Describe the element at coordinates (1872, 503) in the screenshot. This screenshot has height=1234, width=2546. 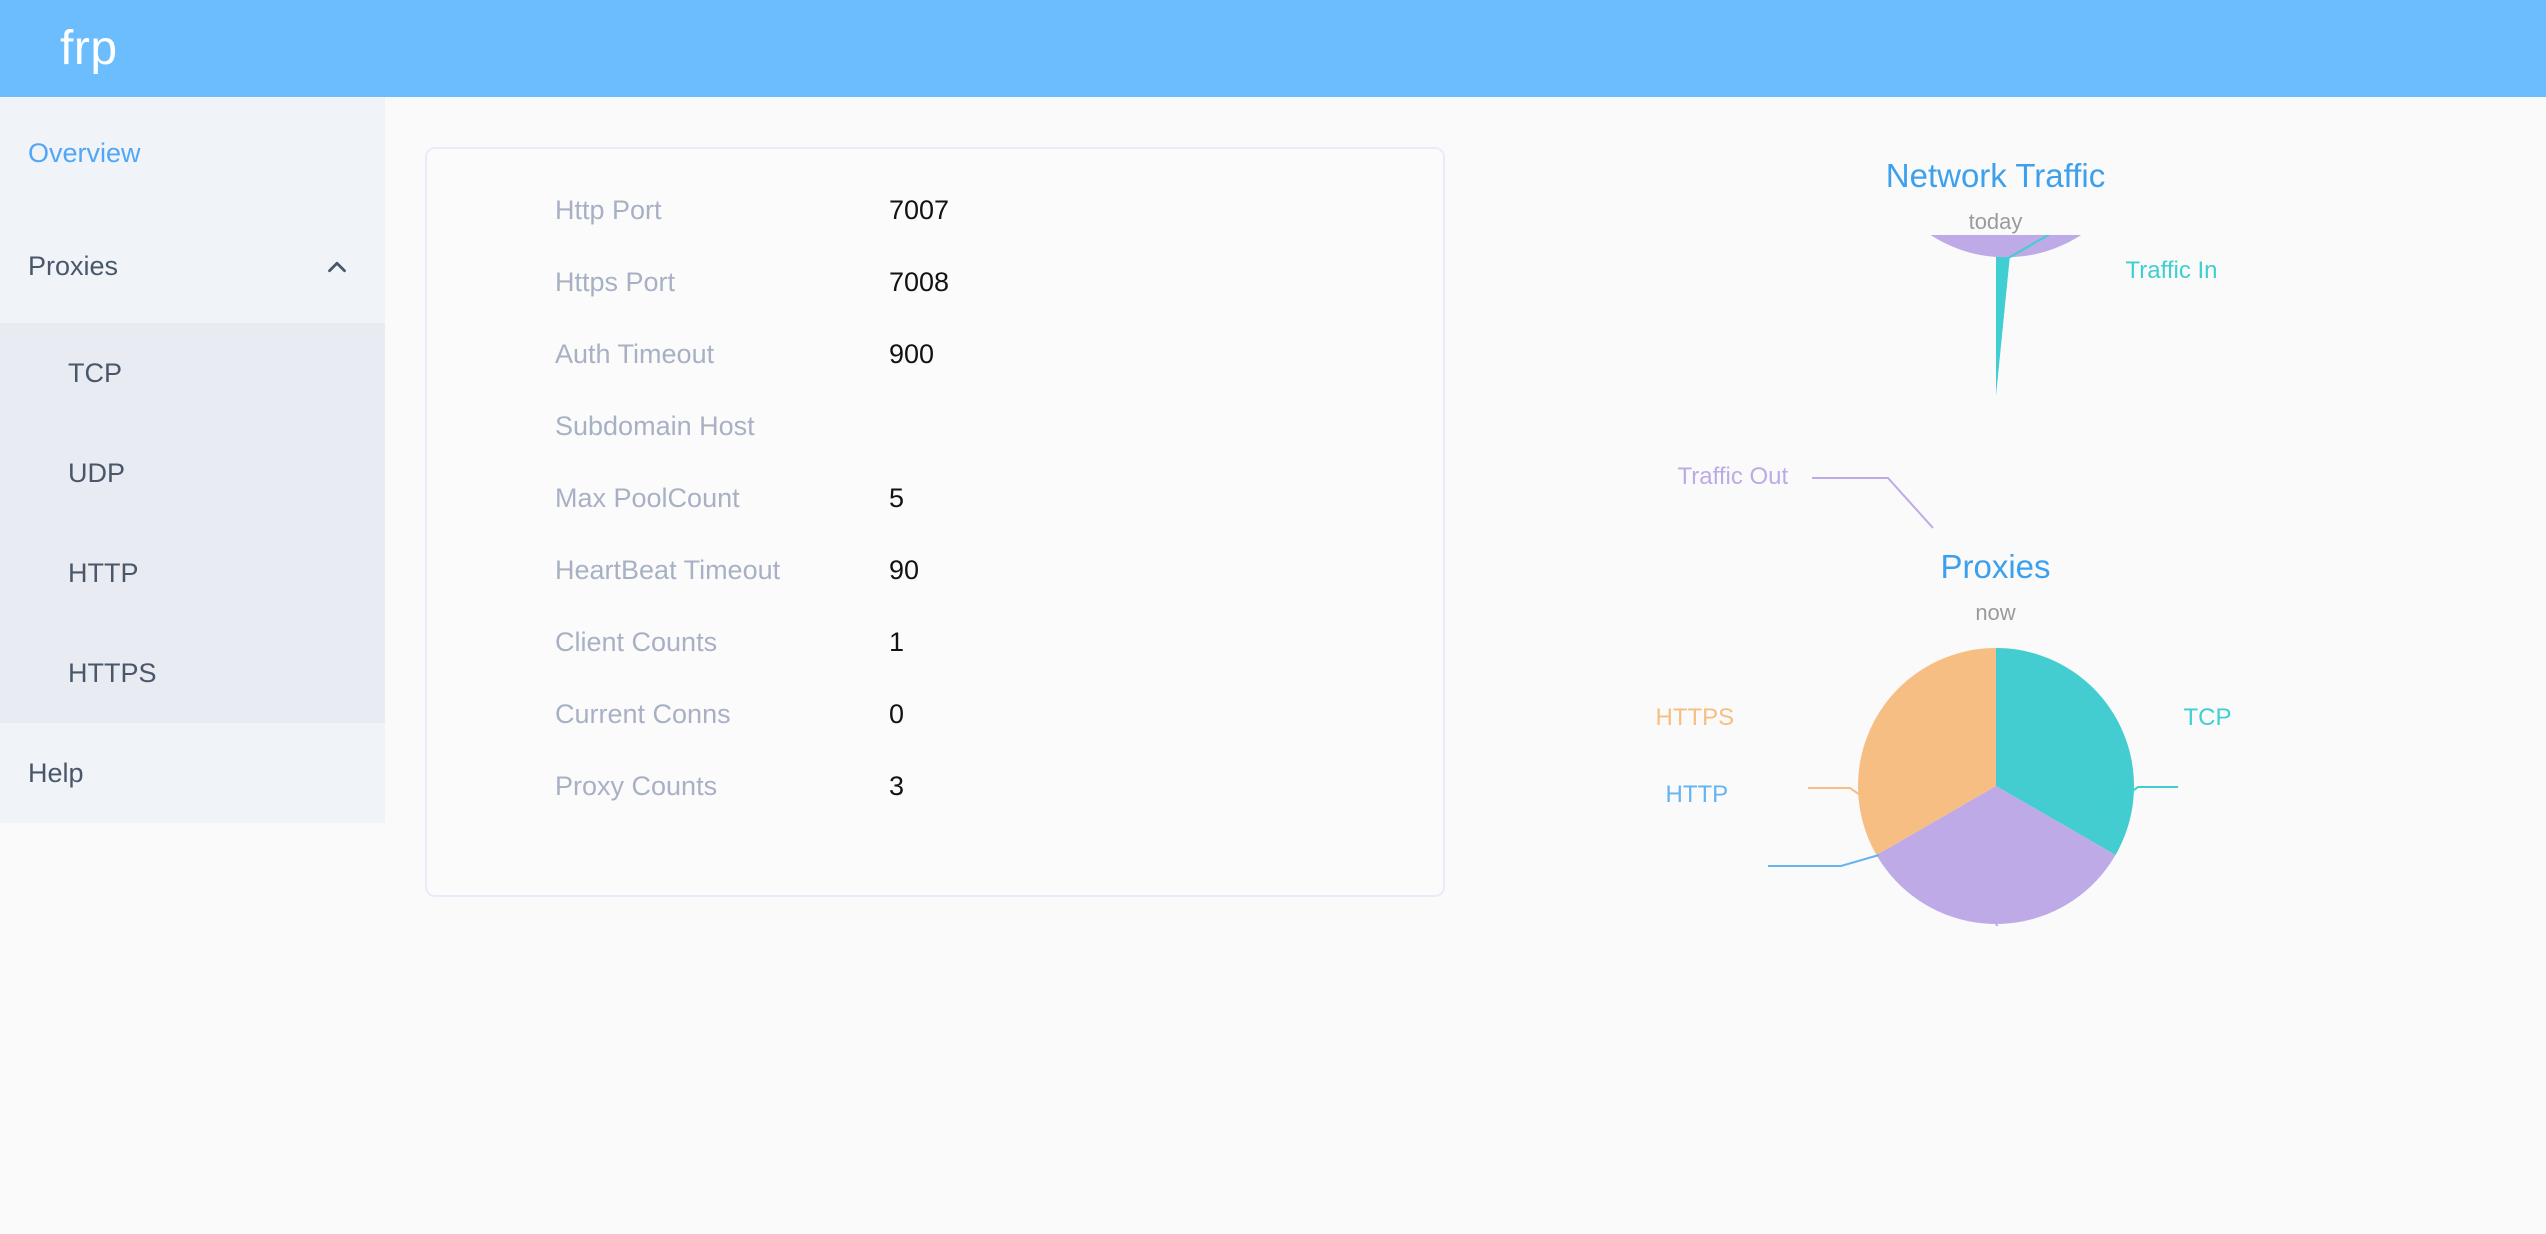
I see `leader-line-traffic-out` at that location.